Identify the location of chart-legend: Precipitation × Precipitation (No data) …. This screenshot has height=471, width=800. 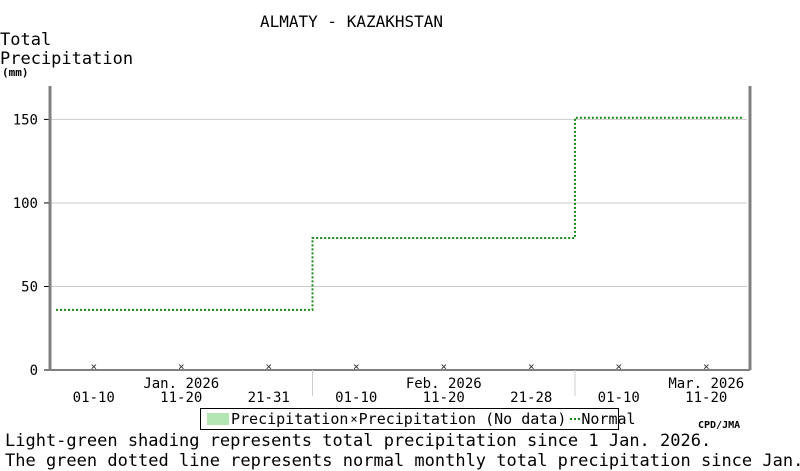
(418, 419).